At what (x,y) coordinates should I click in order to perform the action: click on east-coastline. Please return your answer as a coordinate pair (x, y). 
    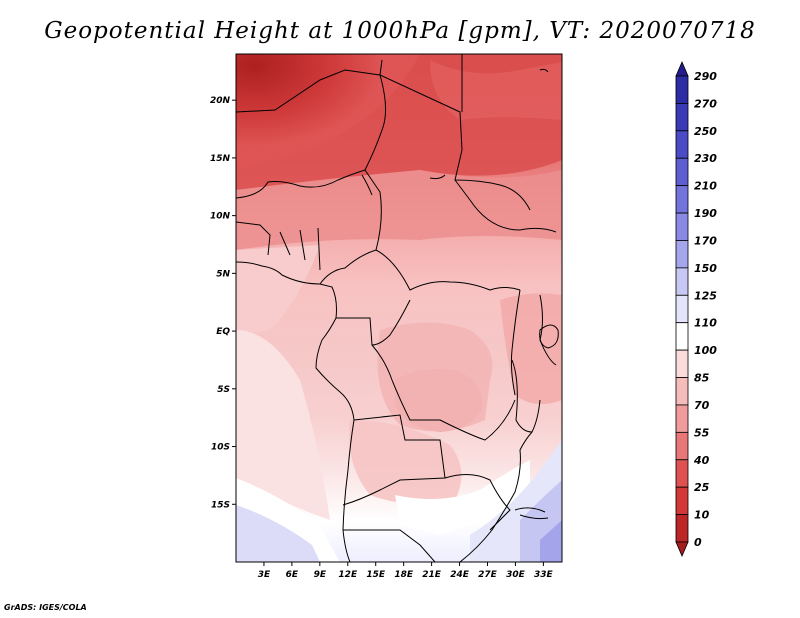
    Looking at the image, I should click on (500, 480).